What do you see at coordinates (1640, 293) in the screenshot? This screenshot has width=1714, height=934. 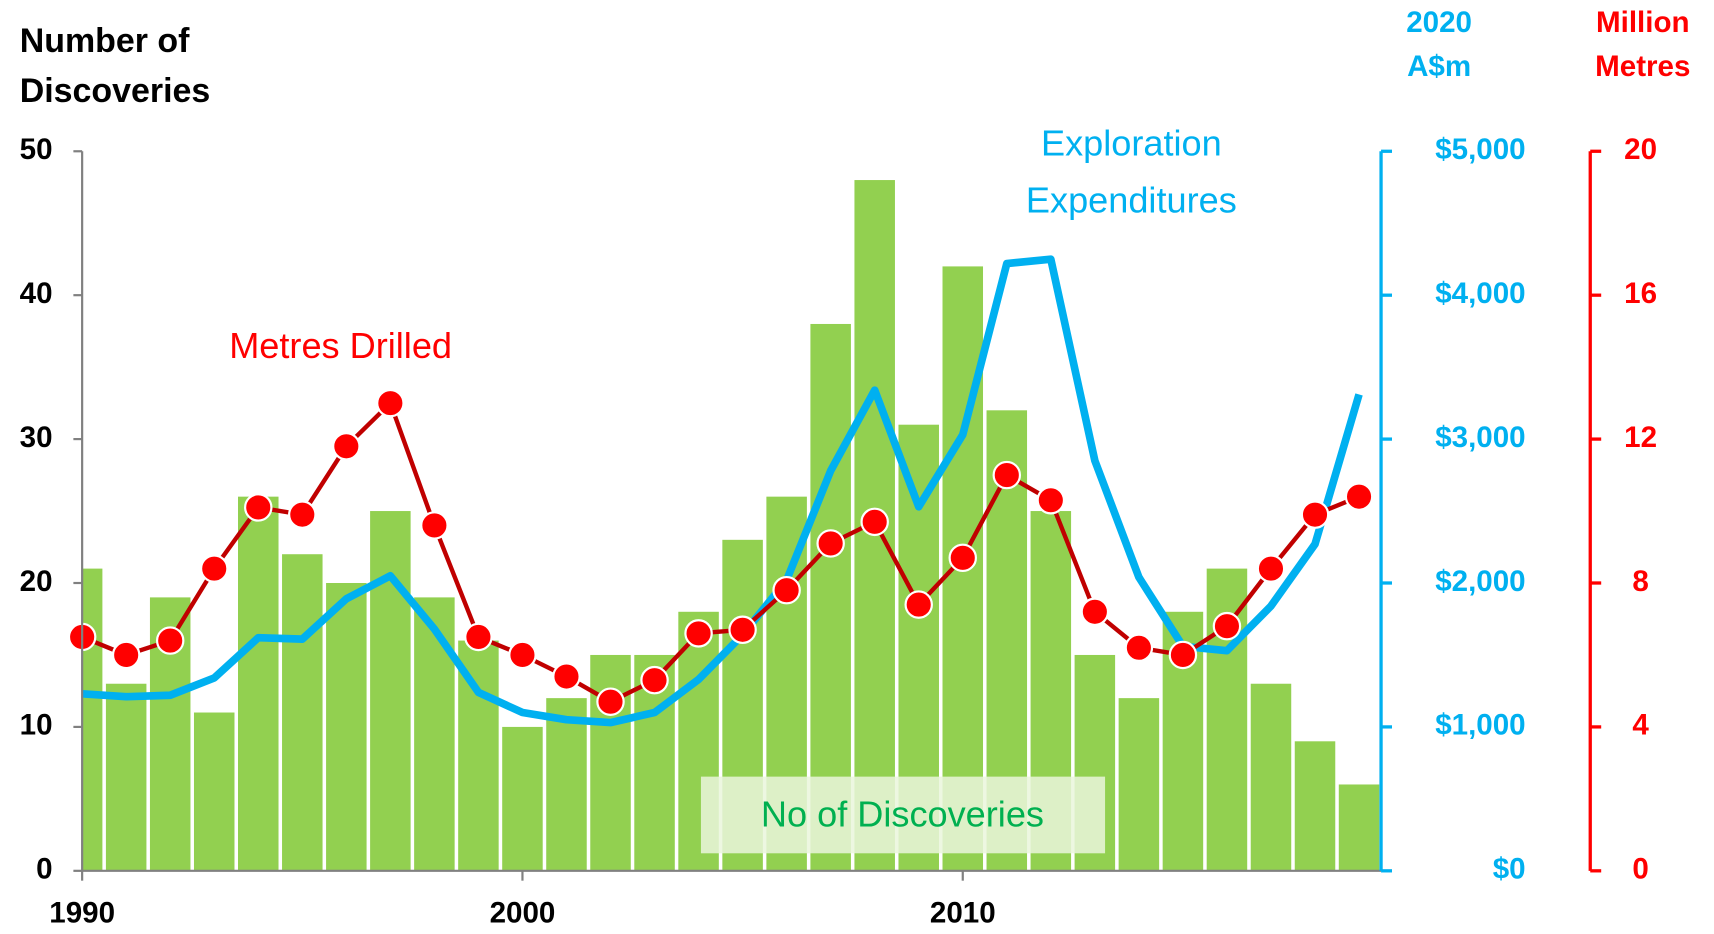 I see `y3-tick-label: 16` at bounding box center [1640, 293].